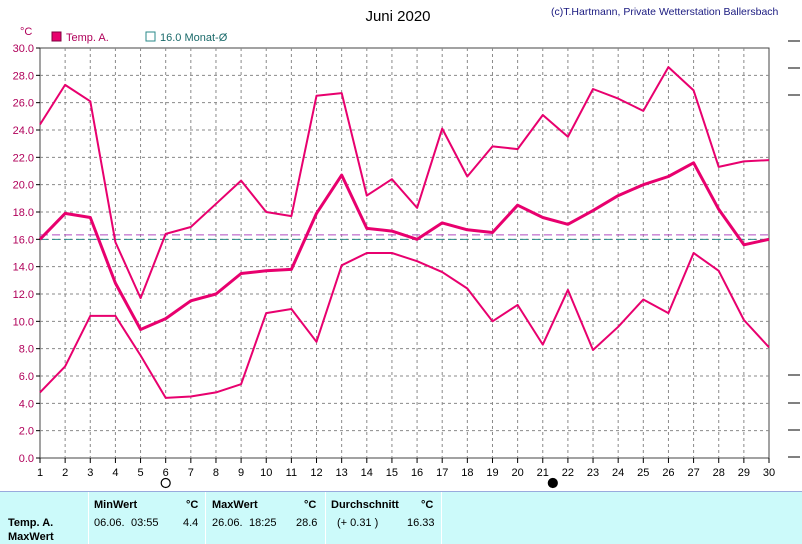 The height and width of the screenshot is (544, 802). I want to click on legend-swatch-temp, so click(56, 36).